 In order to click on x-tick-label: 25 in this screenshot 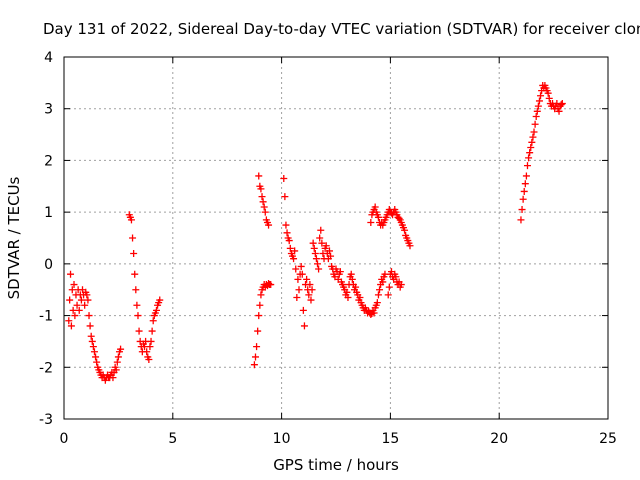, I will do `click(608, 439)`.